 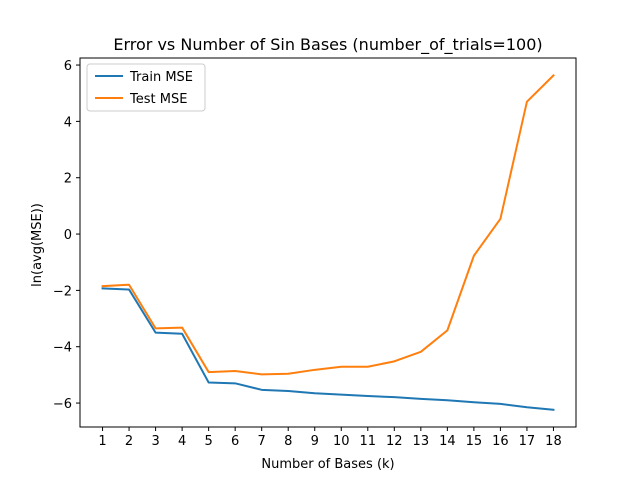 What do you see at coordinates (447, 441) in the screenshot?
I see `x-tick-label: 14` at bounding box center [447, 441].